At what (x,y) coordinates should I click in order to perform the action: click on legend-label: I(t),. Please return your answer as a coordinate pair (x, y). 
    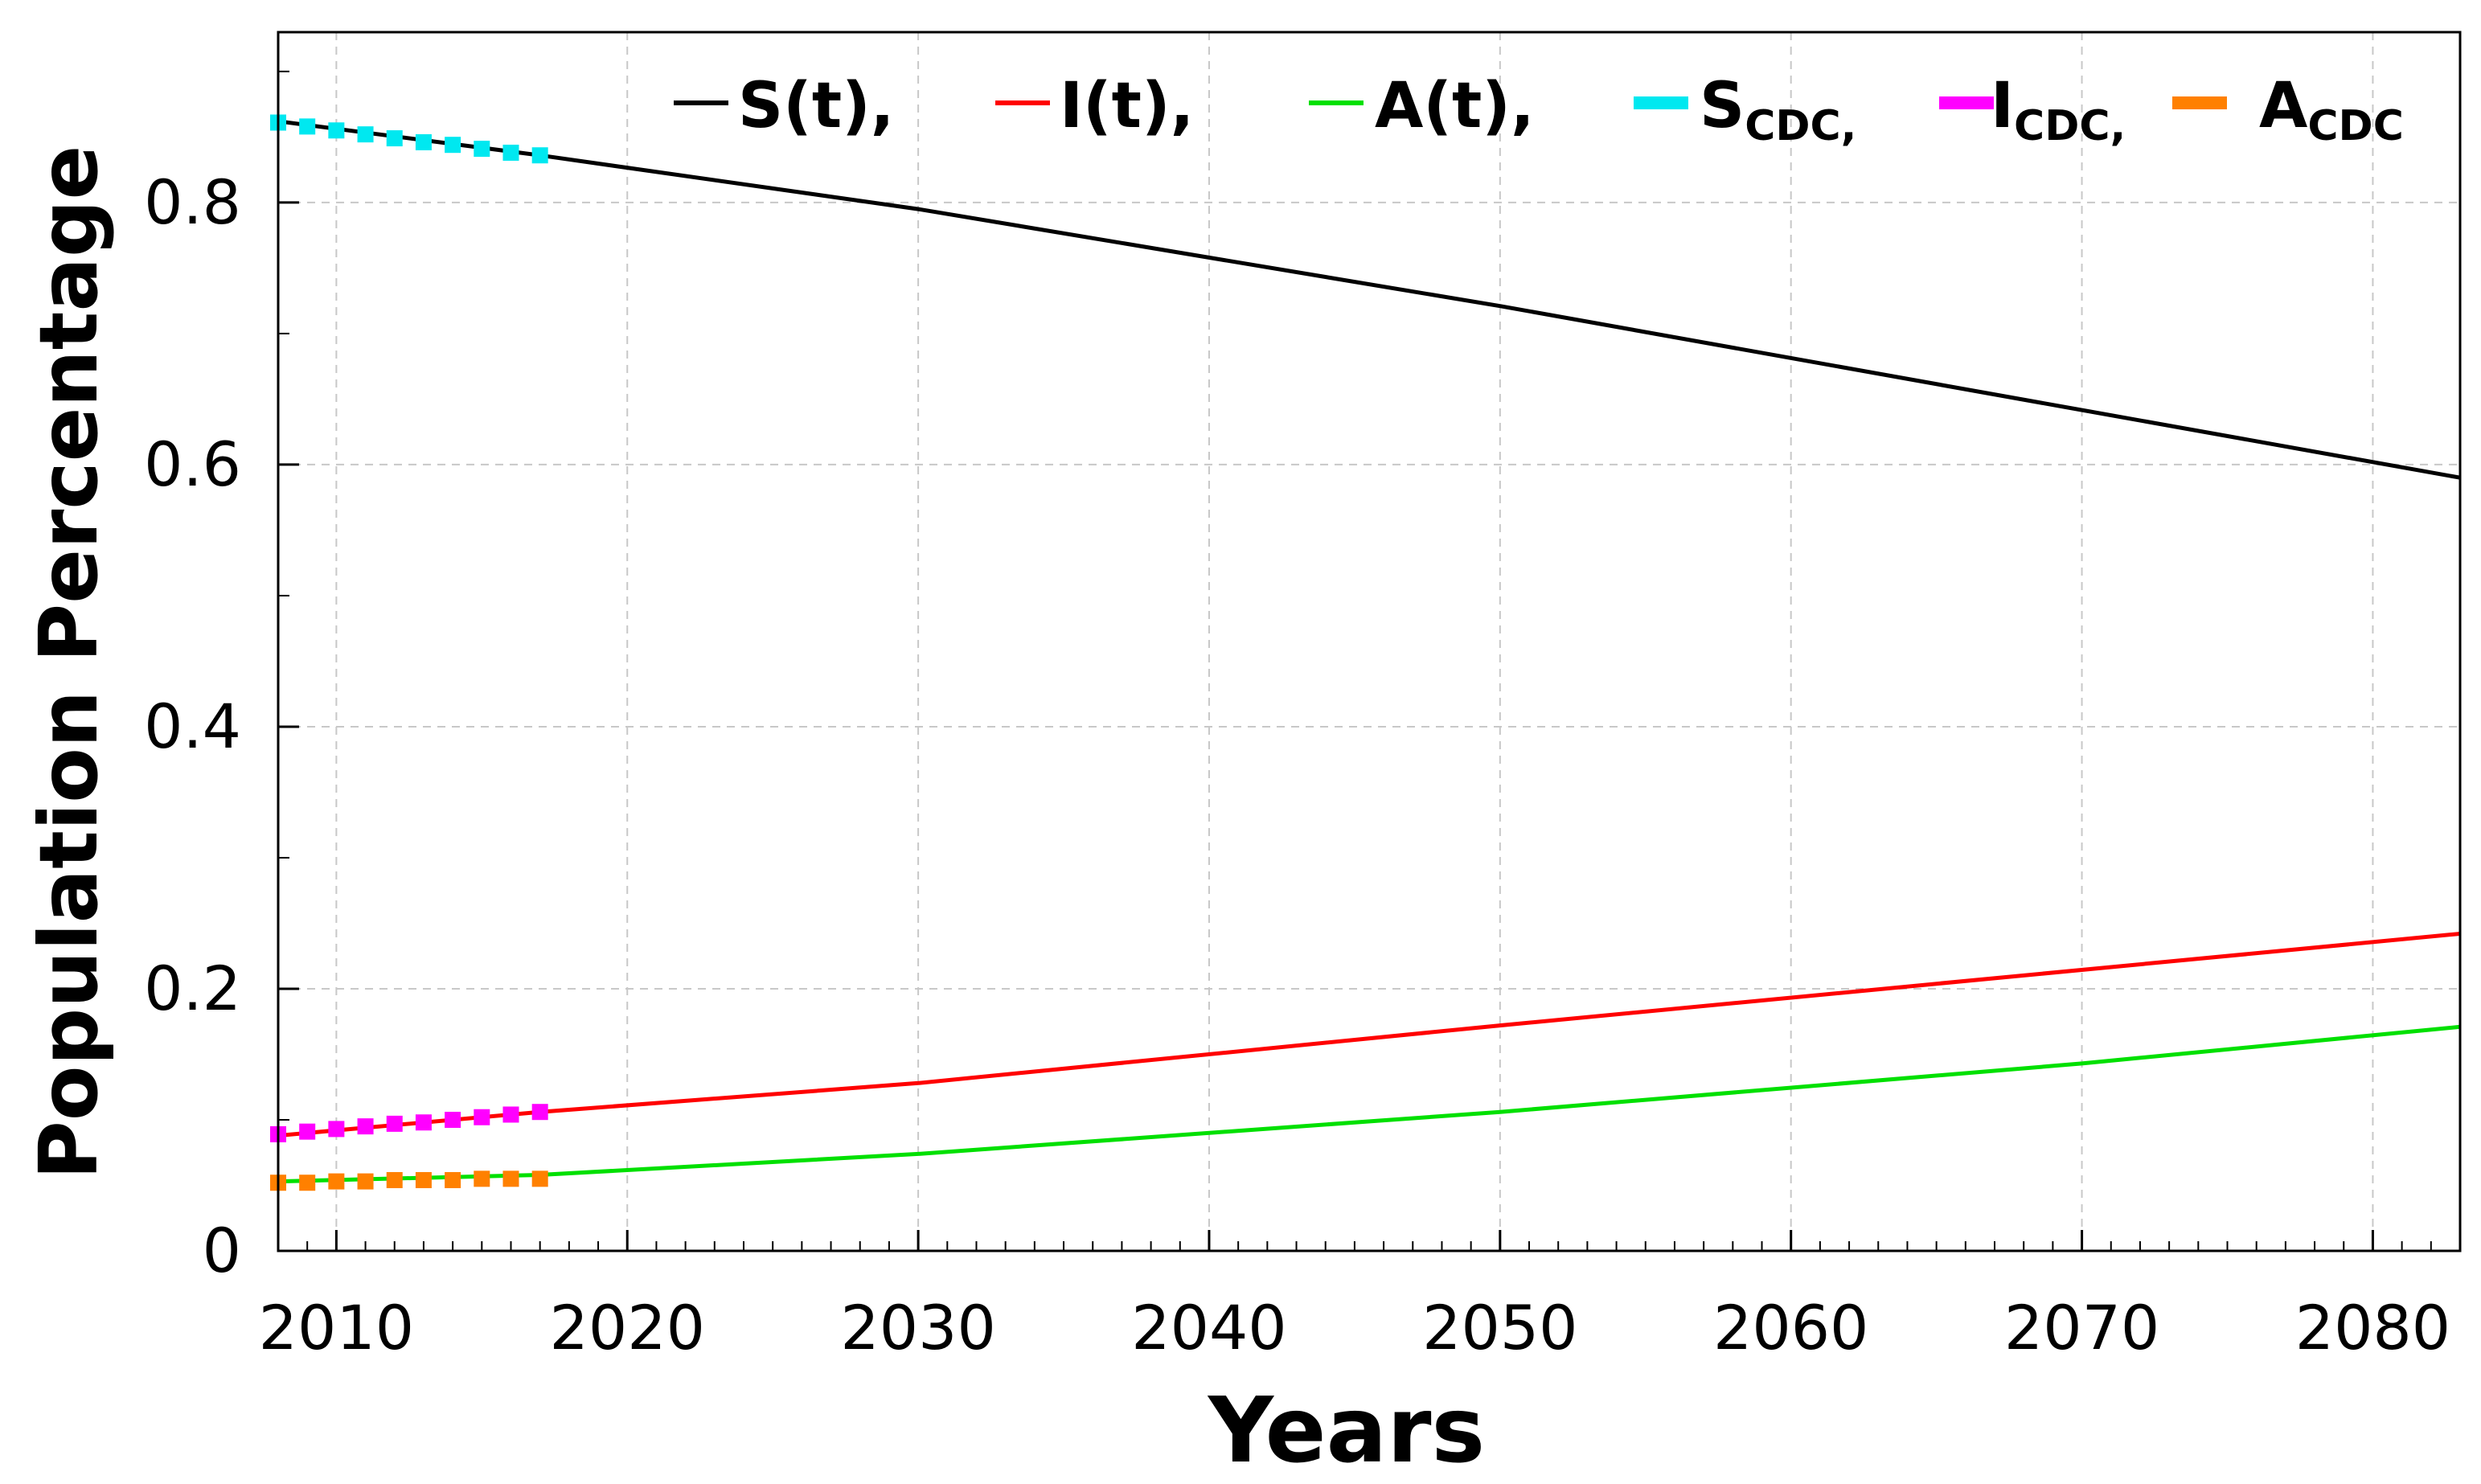
    Looking at the image, I should click on (1127, 106).